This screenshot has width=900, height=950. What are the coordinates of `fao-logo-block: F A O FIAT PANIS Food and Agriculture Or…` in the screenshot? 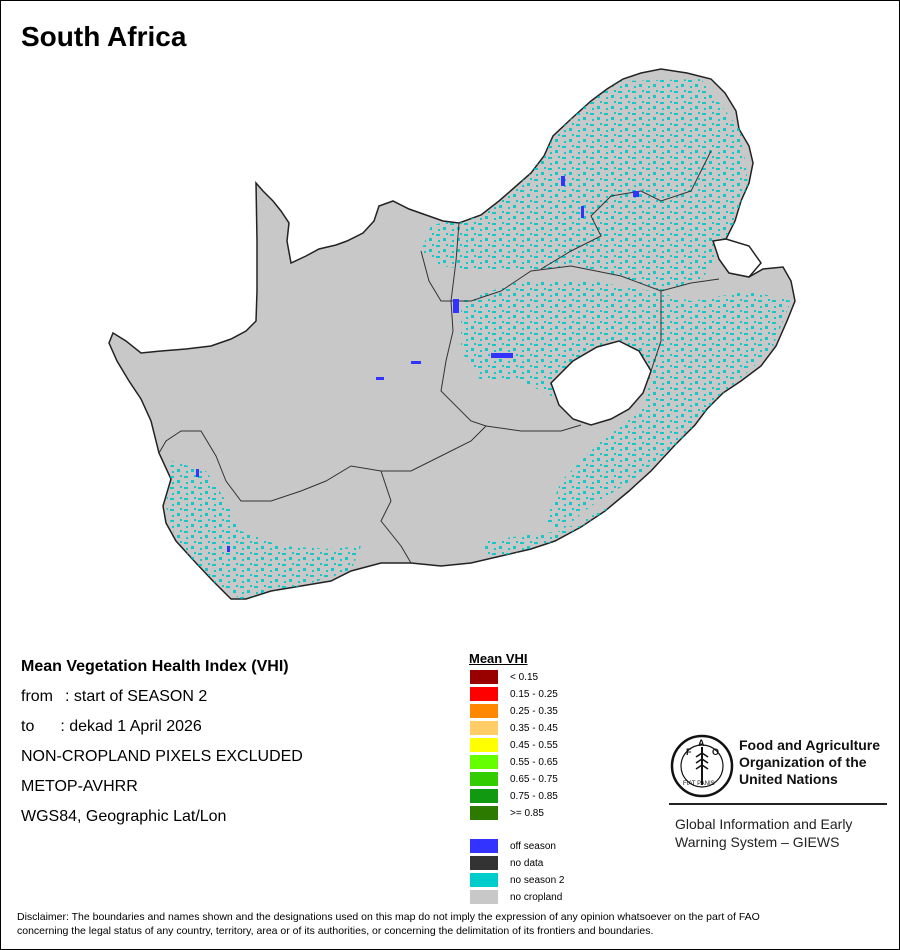 It's located at (778, 791).